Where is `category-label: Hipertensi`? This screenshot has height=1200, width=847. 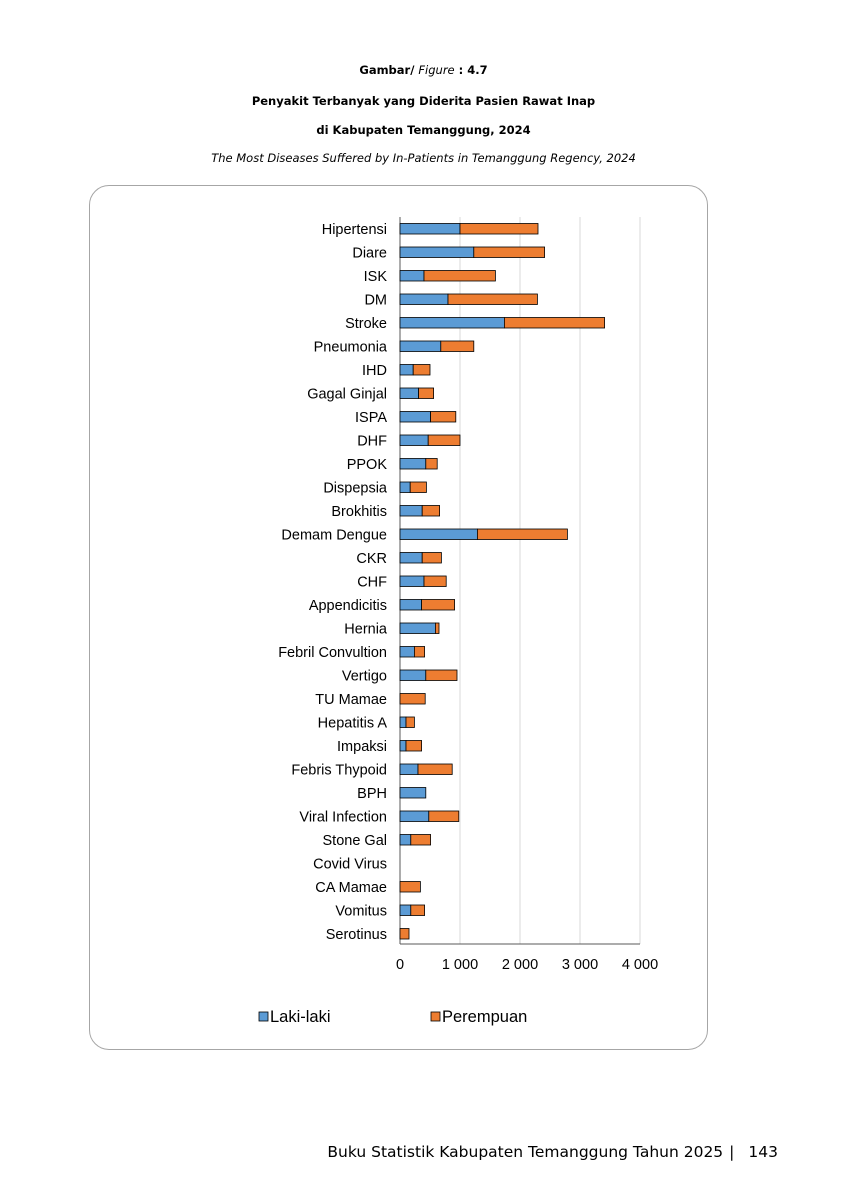
category-label: Hipertensi is located at coordinates (354, 230).